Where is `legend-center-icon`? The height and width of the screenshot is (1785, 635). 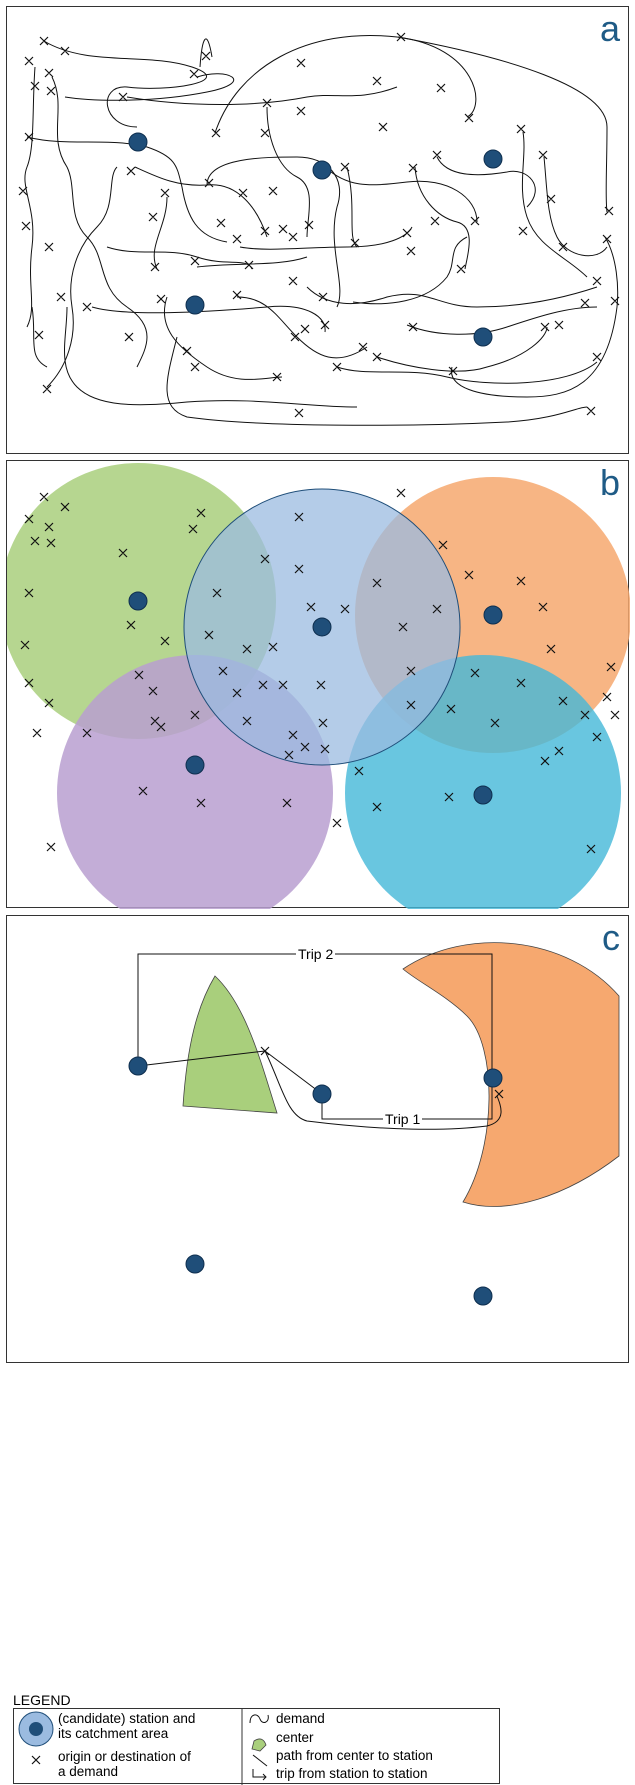 legend-center-icon is located at coordinates (259, 1745).